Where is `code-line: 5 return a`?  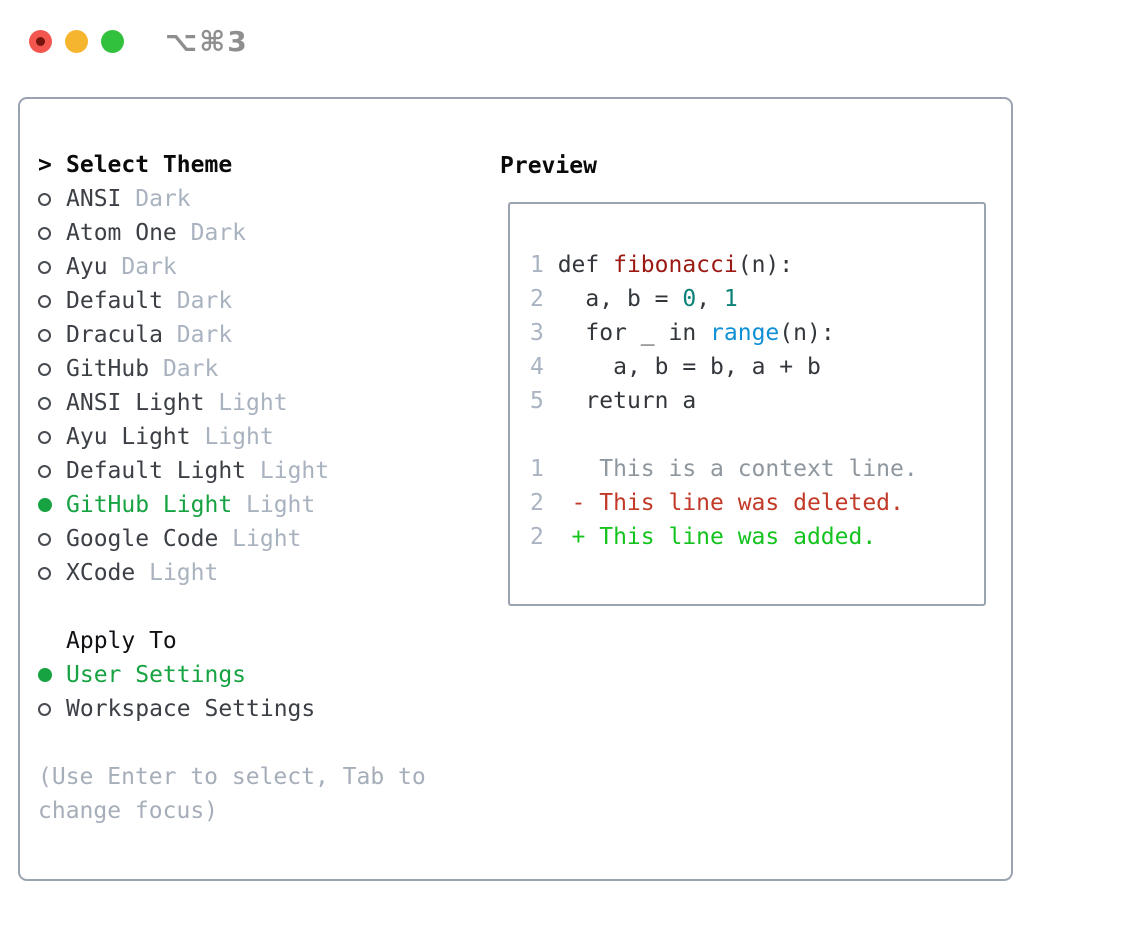
code-line: 5 return a is located at coordinates (613, 401).